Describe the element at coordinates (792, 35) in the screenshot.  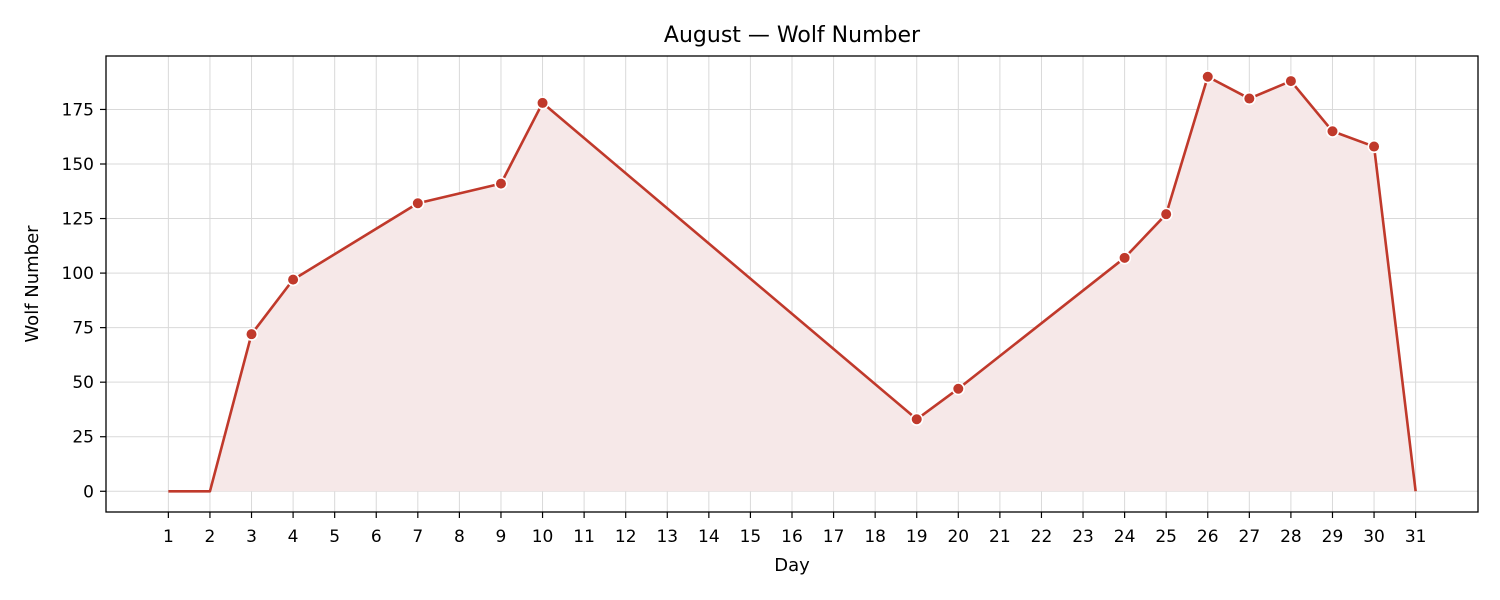
I see `chart-title: August — Wolf Number` at that location.